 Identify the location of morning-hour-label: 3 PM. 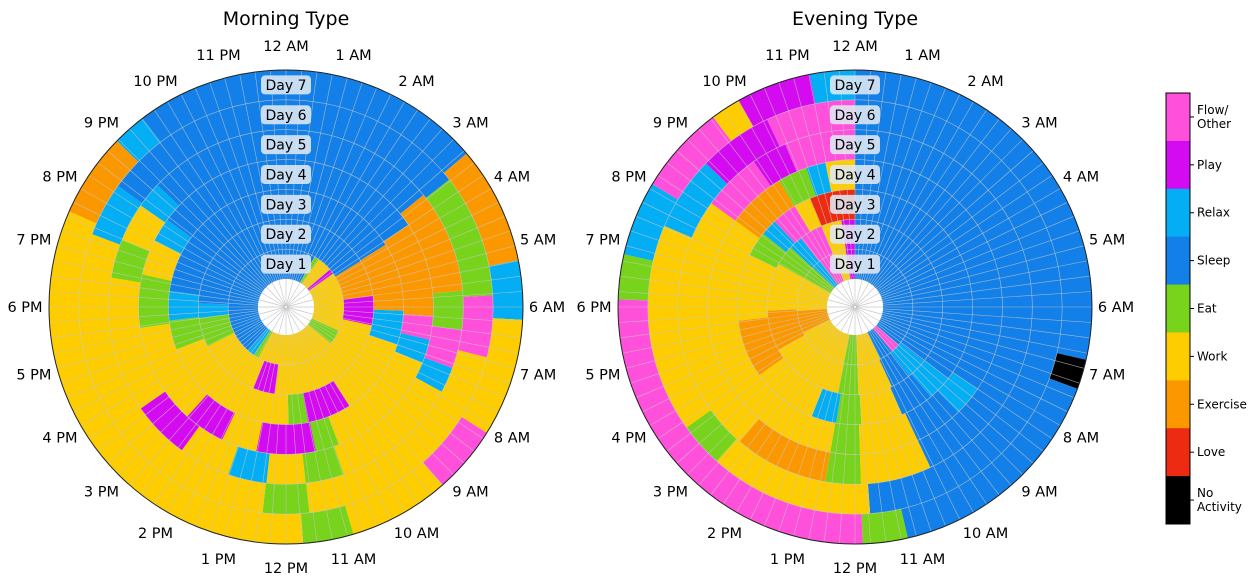
(101, 493).